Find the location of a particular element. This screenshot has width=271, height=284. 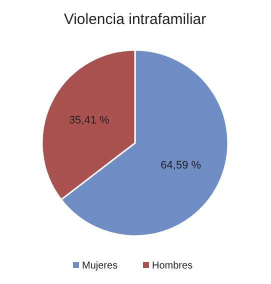

data-label: 35,41 % is located at coordinates (89, 120).